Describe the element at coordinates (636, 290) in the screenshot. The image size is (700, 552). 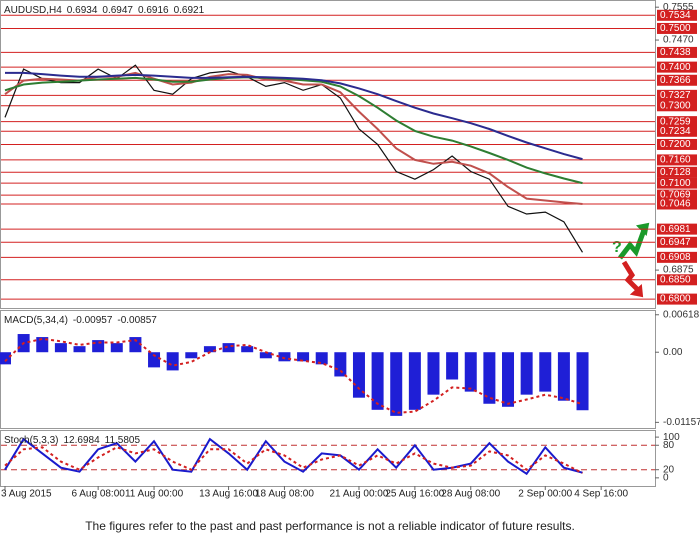
I see `down-arrow-head` at that location.